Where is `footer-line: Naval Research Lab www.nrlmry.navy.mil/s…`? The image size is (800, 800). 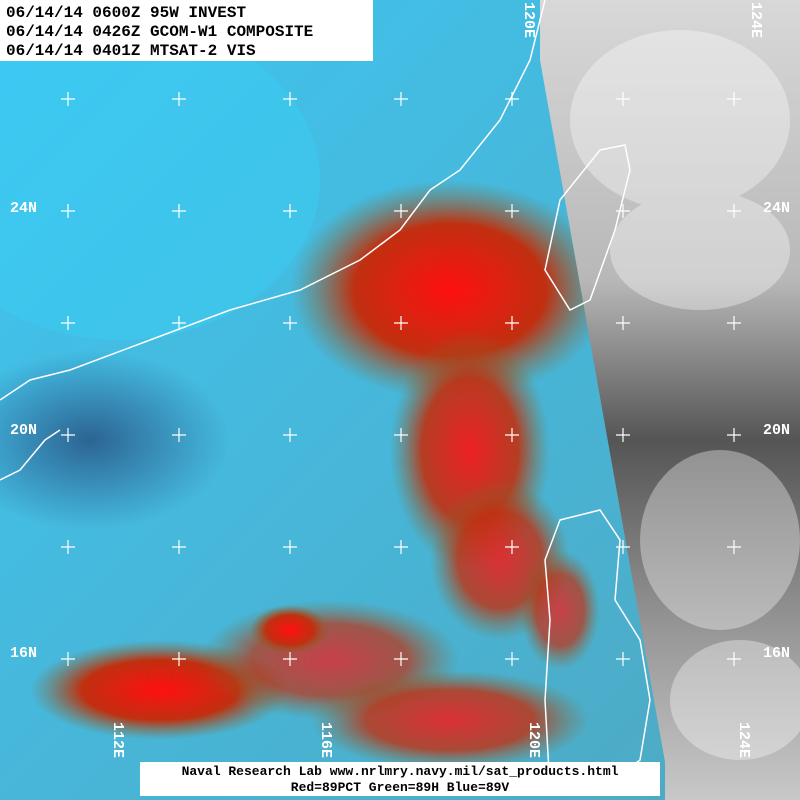 footer-line: Naval Research Lab www.nrlmry.navy.mil/s… is located at coordinates (400, 771).